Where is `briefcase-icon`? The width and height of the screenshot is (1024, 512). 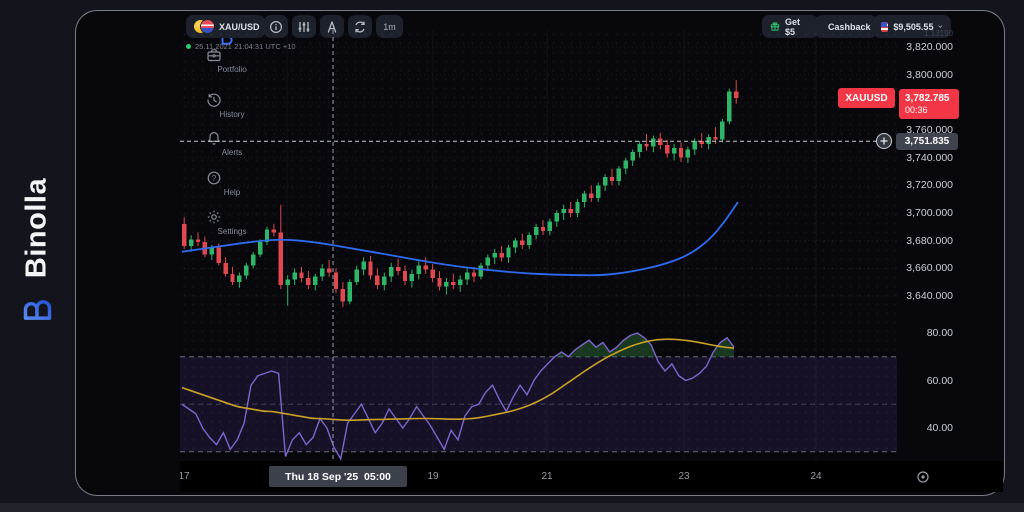
briefcase-icon is located at coordinates (214, 55).